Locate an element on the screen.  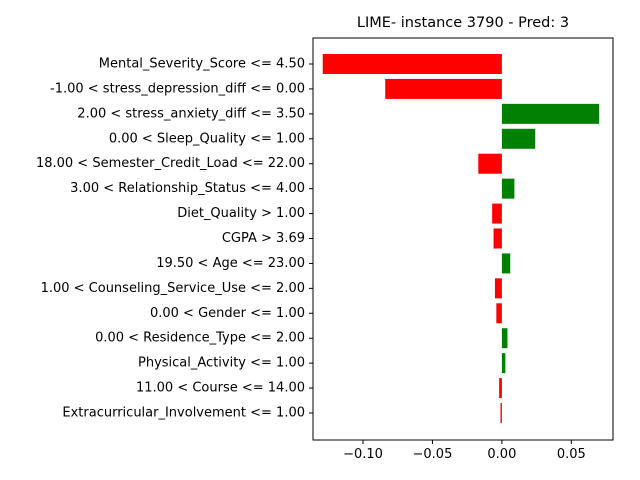
category-label: Physical_Activity <= 1.00 is located at coordinates (221, 363).